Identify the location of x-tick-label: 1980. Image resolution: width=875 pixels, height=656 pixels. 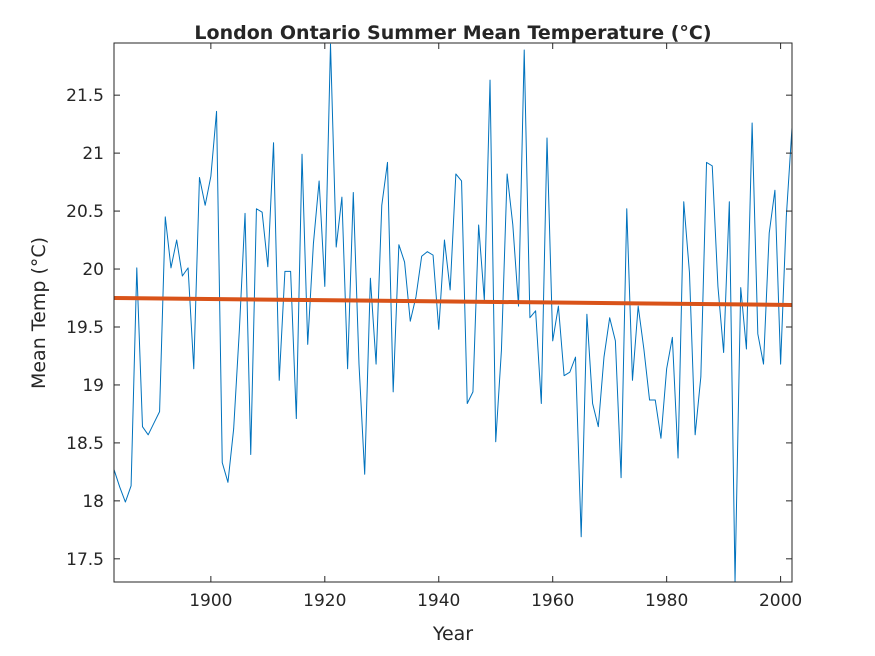
(666, 601).